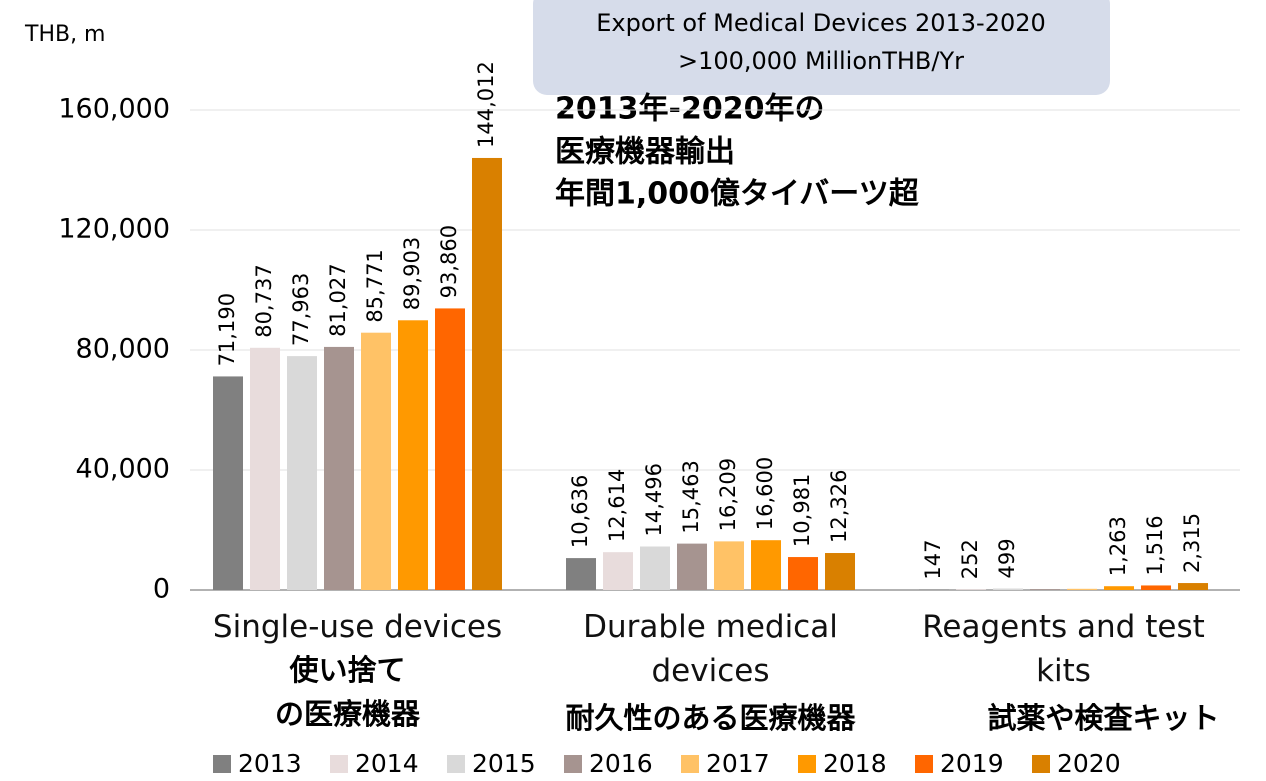 Image resolution: width=1266 pixels, height=781 pixels. What do you see at coordinates (645, 152) in the screenshot?
I see `annotation: 医療機器輸出` at bounding box center [645, 152].